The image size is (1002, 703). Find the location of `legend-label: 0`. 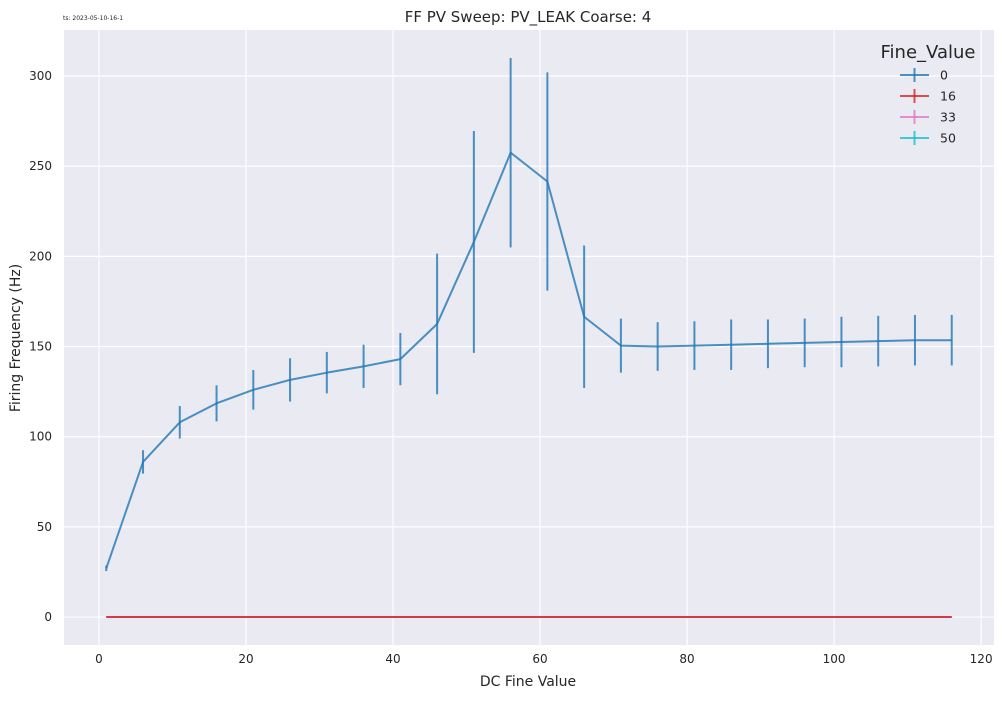

legend-label: 0 is located at coordinates (944, 75).